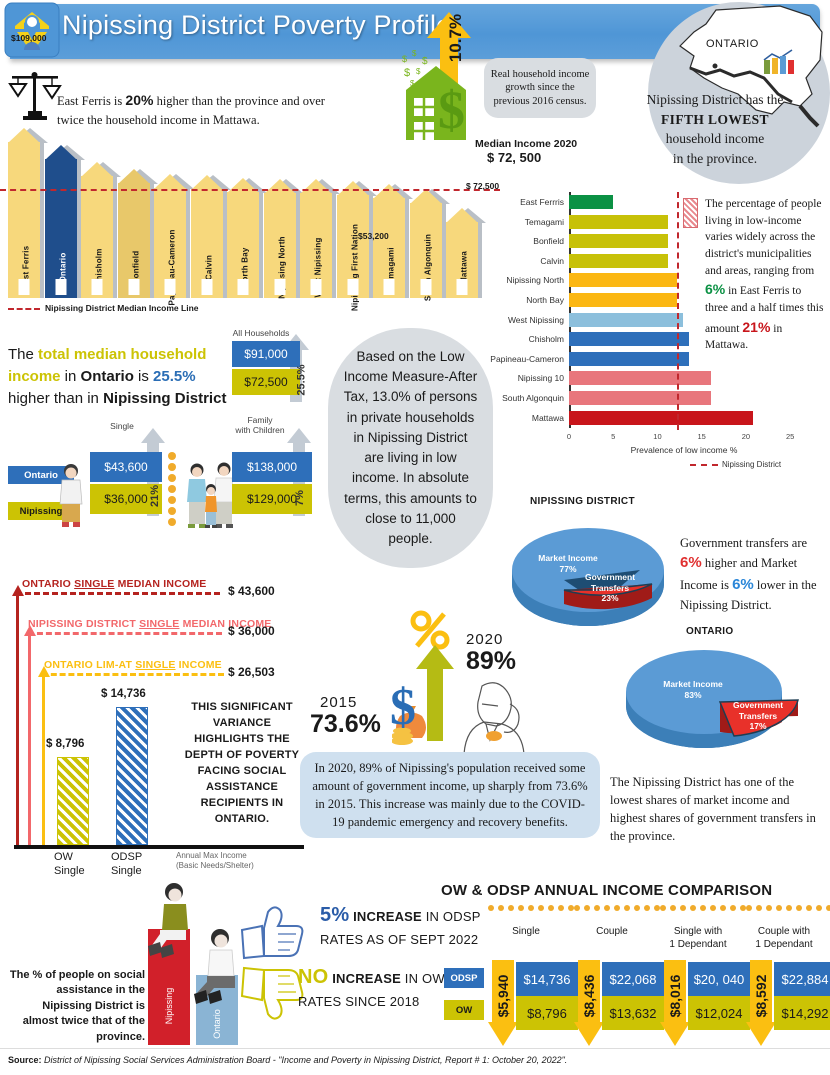 The width and height of the screenshot is (830, 1075). I want to click on odsp-increase-rest: IN ODSP RATES AS OF SEPT 2022, so click(400, 928).